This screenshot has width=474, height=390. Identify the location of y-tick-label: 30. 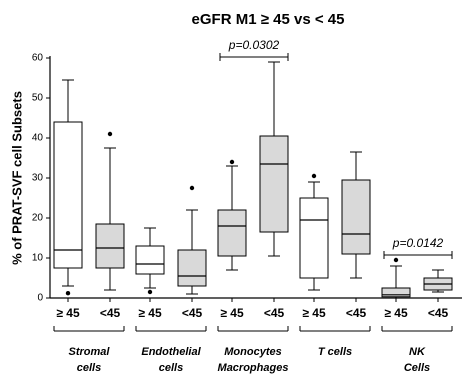
(38, 178).